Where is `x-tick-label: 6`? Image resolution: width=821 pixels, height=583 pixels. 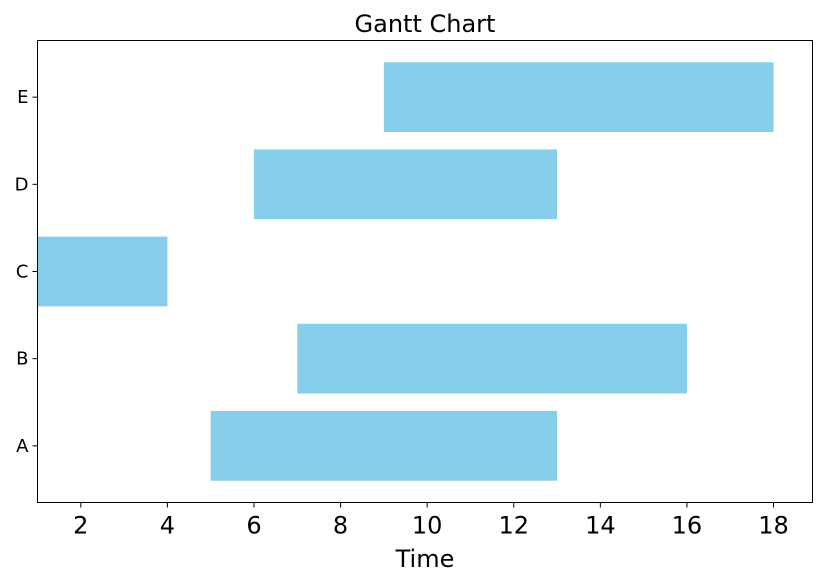
x-tick-label: 6 is located at coordinates (253, 526).